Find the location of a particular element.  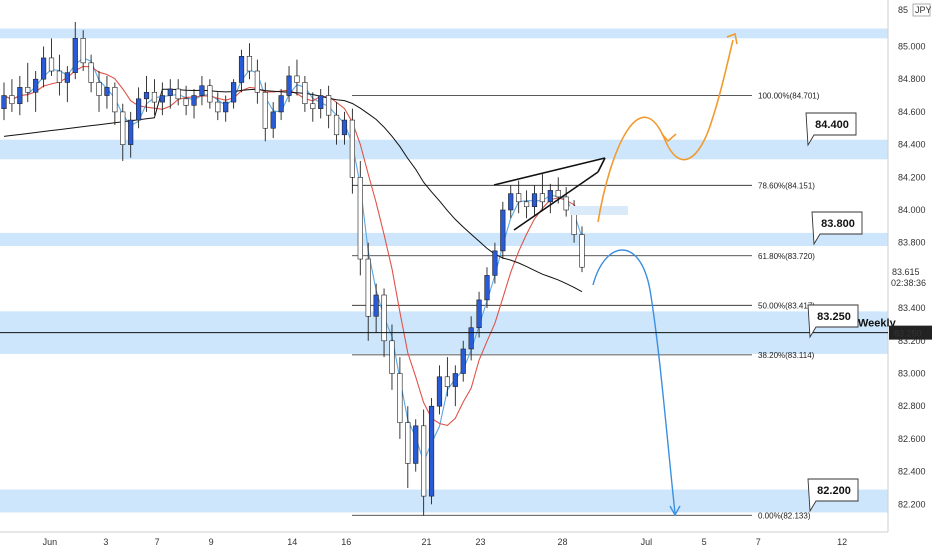

bearish-projection-path is located at coordinates (634, 381).